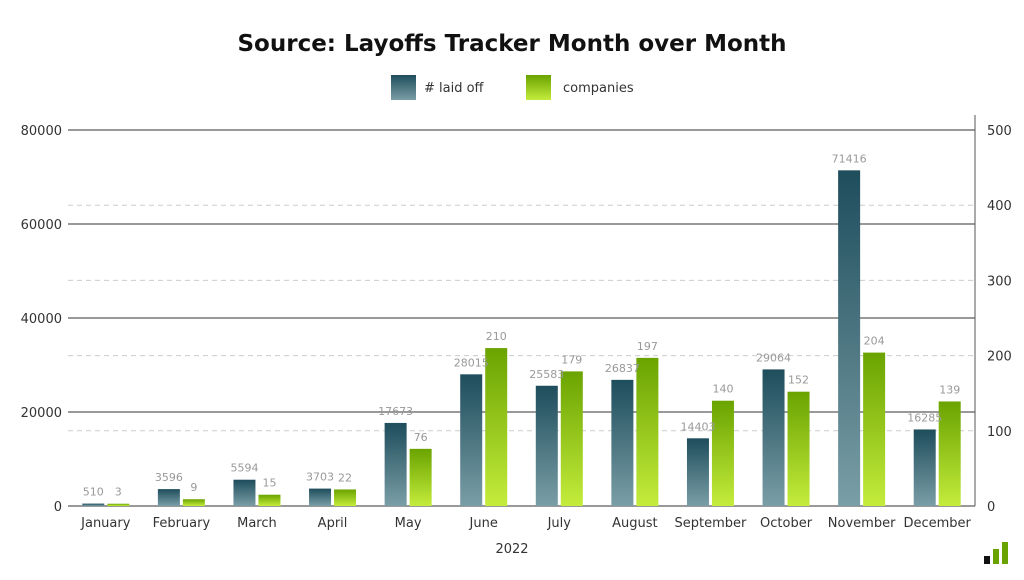 The height and width of the screenshot is (580, 1024). I want to click on left-tick-label: 40000, so click(41, 319).